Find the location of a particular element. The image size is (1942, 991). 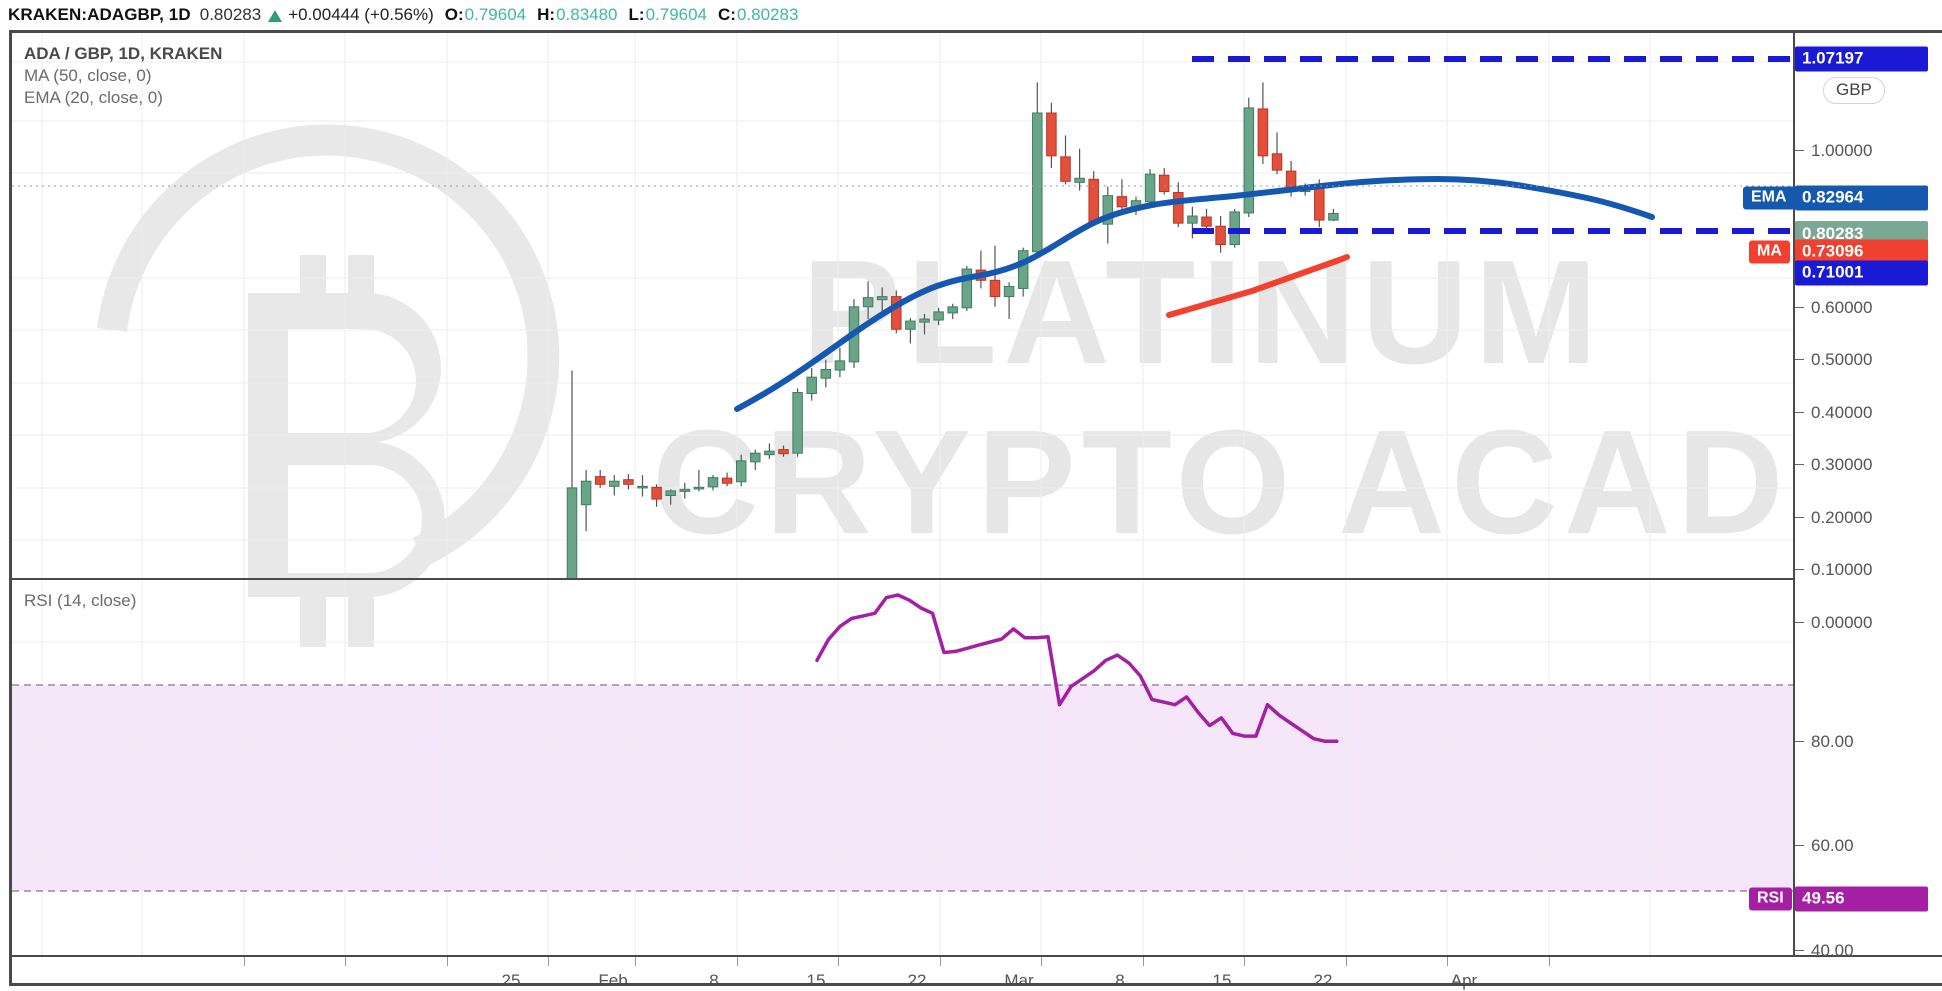

time-tick-3: 15 is located at coordinates (816, 980).